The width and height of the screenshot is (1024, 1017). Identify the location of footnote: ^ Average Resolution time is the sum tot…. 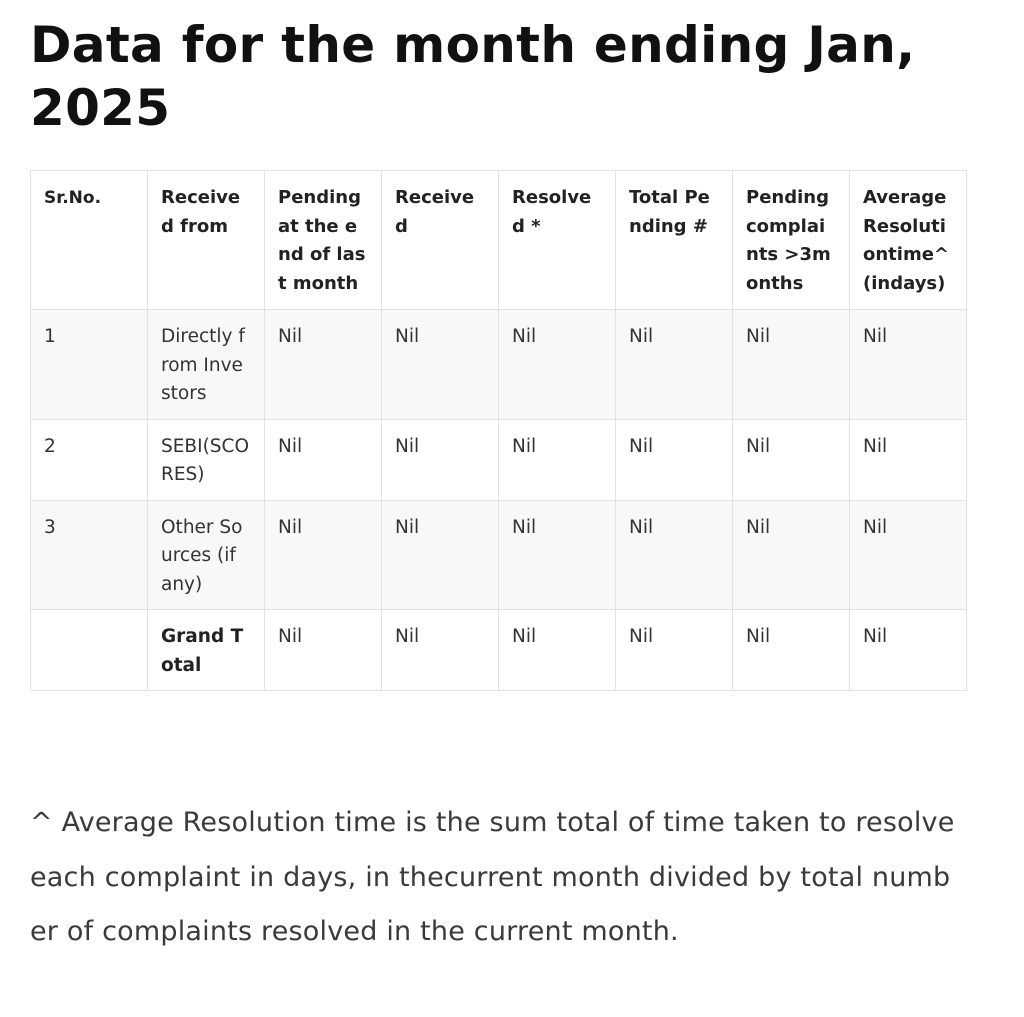
(492, 877).